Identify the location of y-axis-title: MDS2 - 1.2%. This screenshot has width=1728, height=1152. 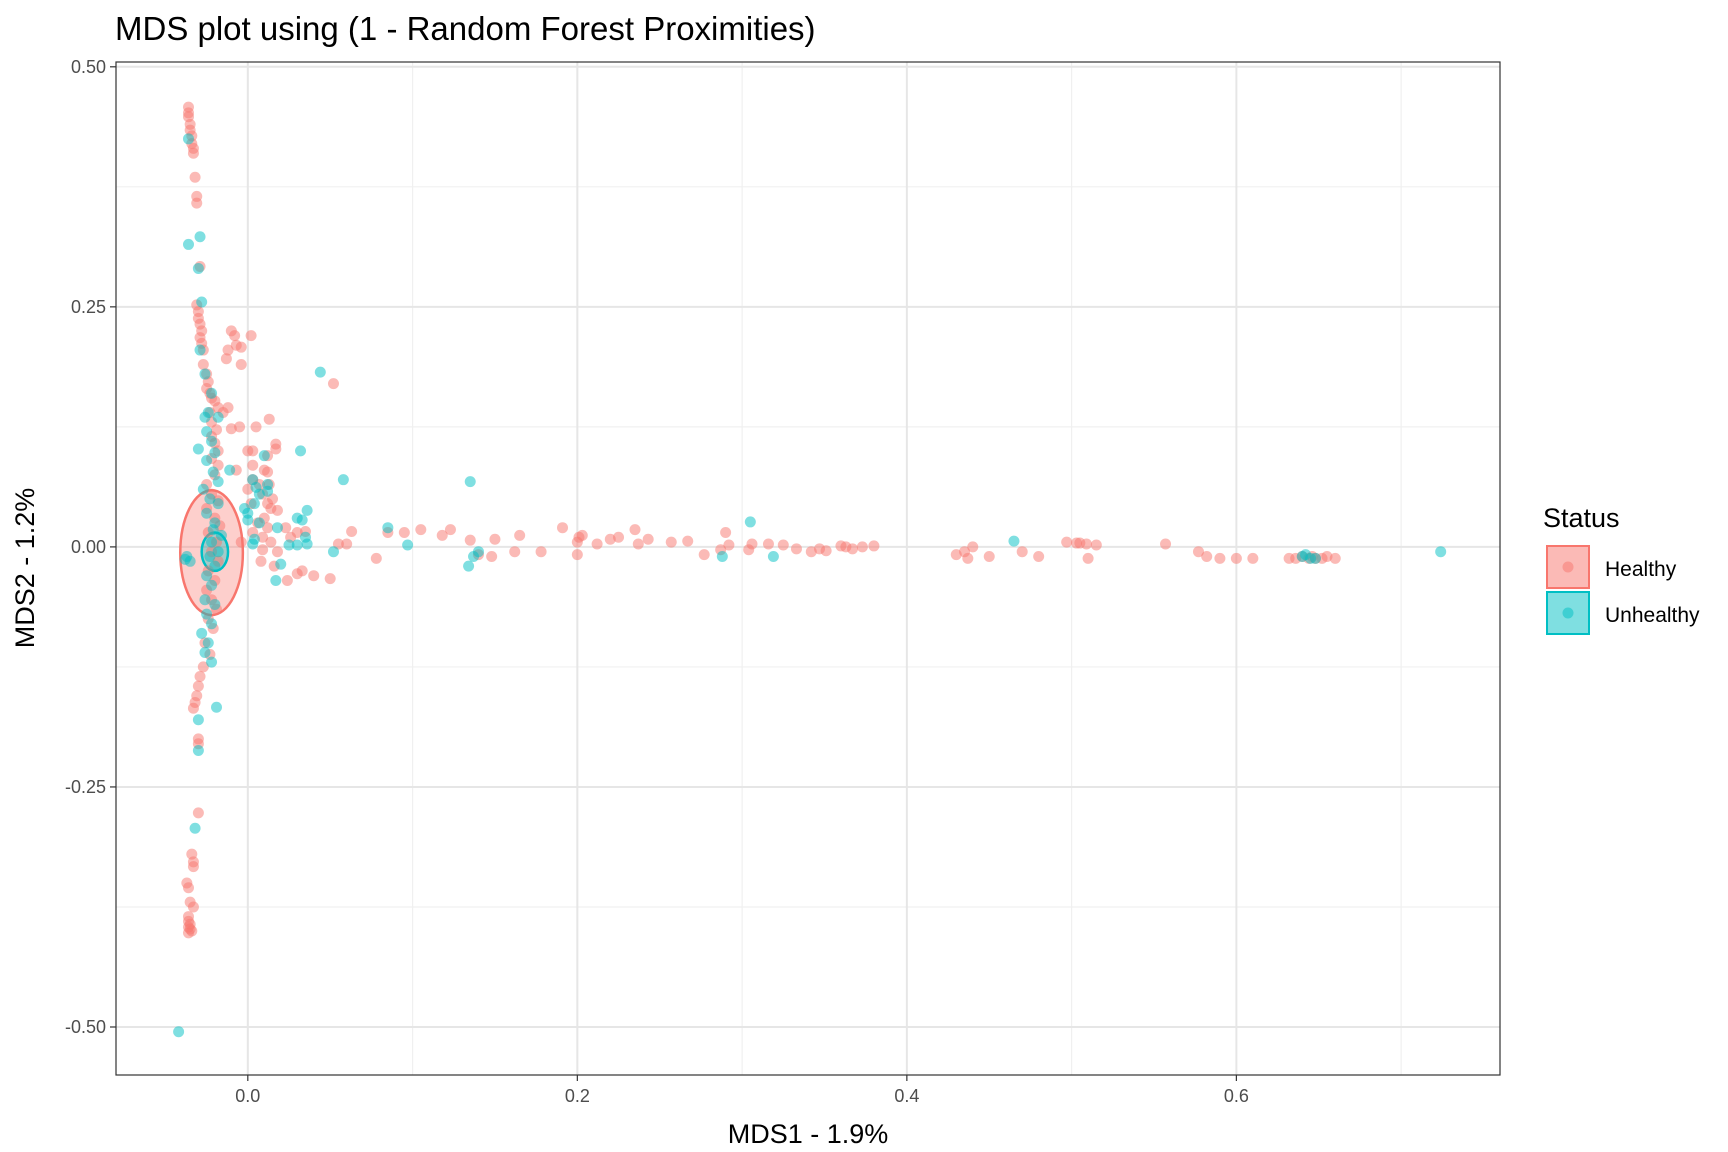
(25, 568).